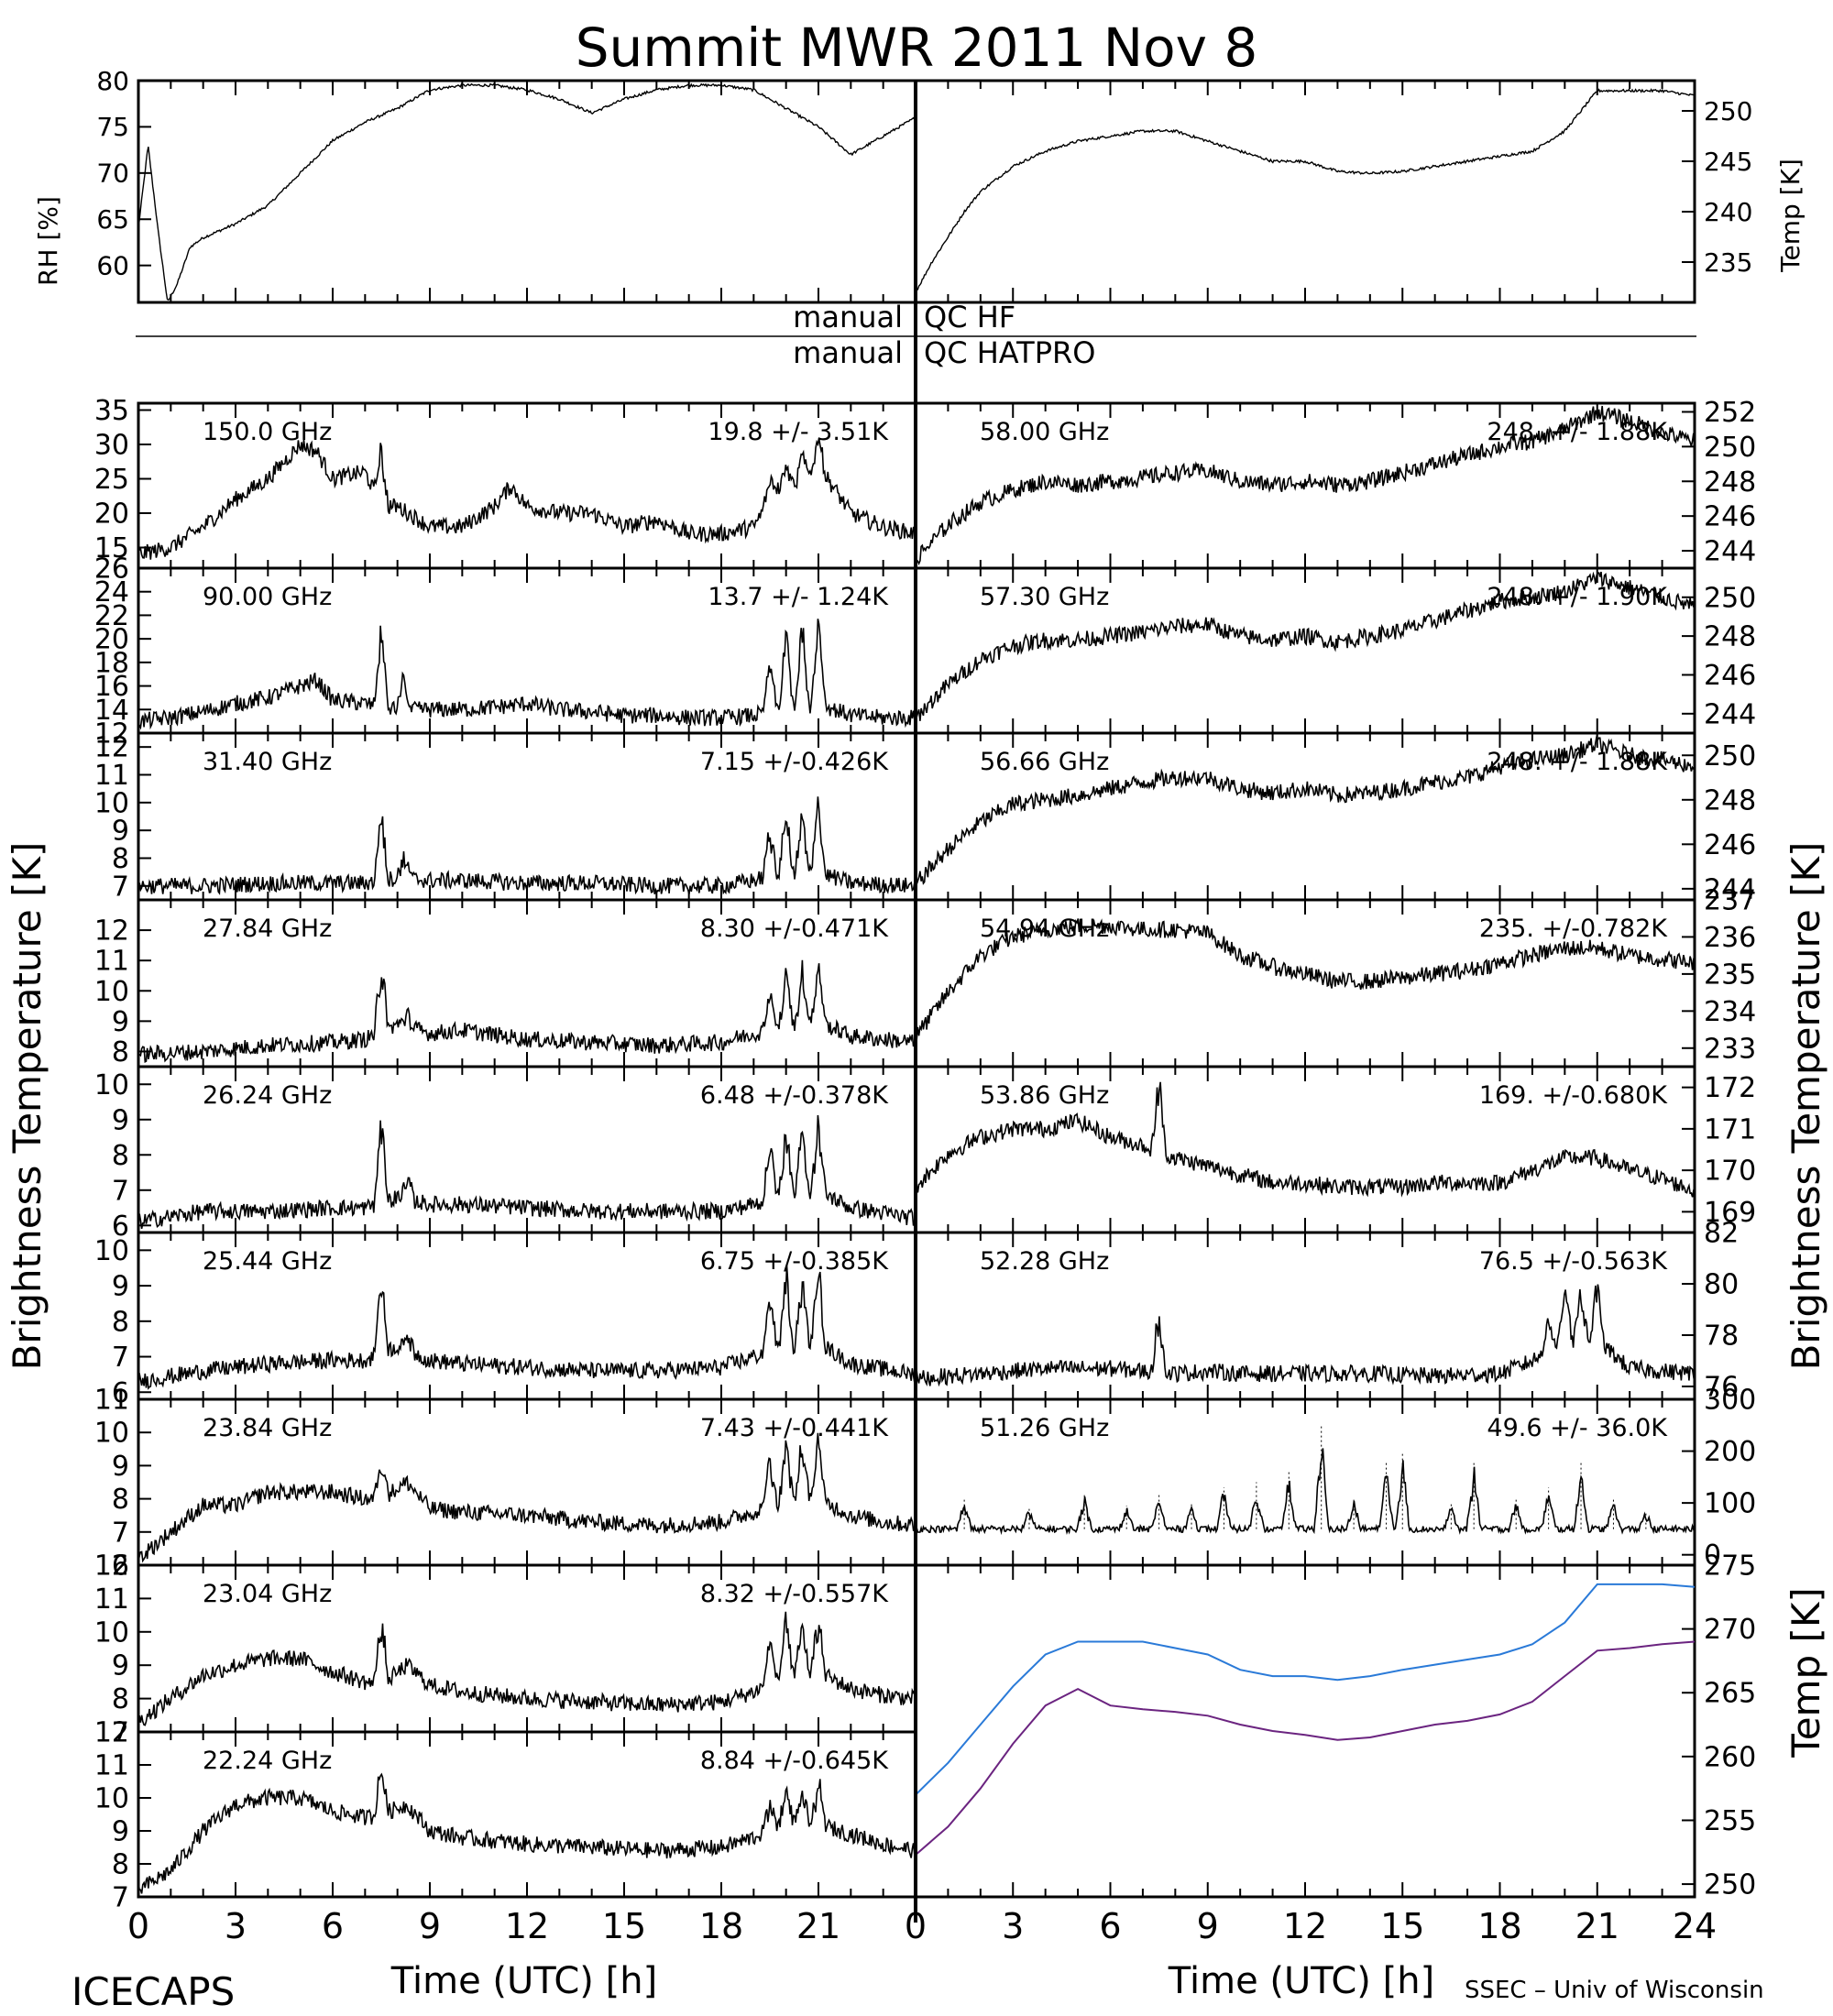  What do you see at coordinates (236, 1926) in the screenshot?
I see `xtick-label: 3` at bounding box center [236, 1926].